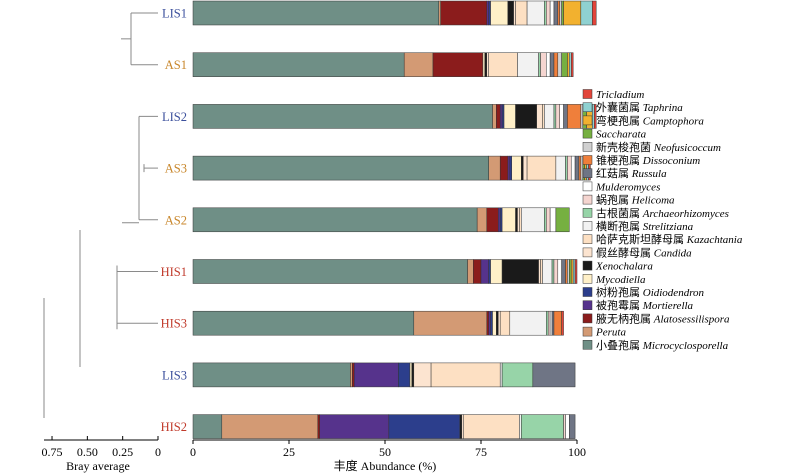 This screenshot has height=474, width=800. I want to click on legend-item: 古根菌属 Archaeorhizomyces, so click(655, 213).